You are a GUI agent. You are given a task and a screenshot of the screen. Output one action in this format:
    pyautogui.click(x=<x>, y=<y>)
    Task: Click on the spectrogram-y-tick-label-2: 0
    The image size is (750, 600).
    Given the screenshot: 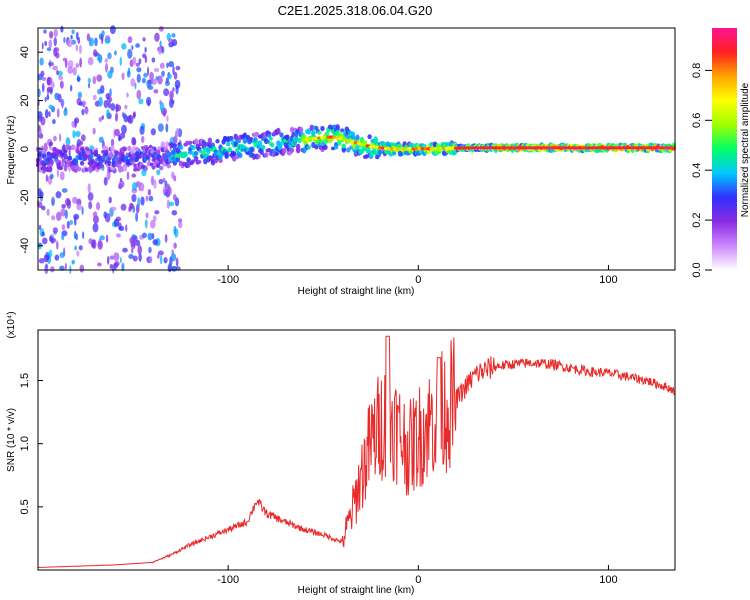 What is the action you would take?
    pyautogui.click(x=25, y=149)
    